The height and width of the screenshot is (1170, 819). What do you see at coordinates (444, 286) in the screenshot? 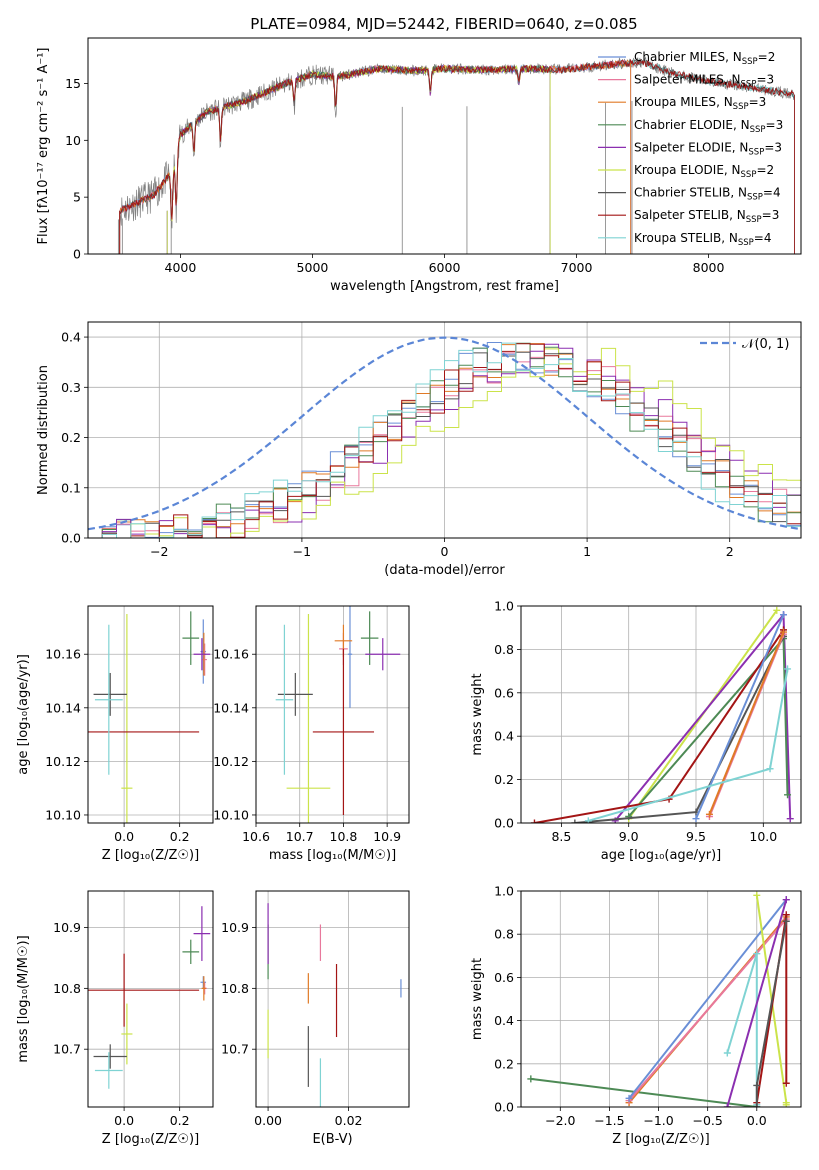
I see `x-axis-label: wavelength [Angstrom, rest frame]` at bounding box center [444, 286].